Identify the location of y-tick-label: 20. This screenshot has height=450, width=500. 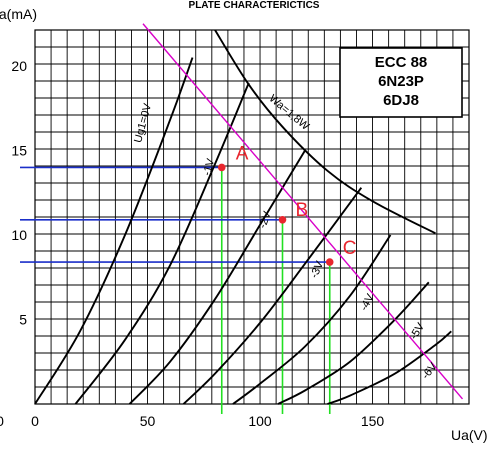
(19, 66).